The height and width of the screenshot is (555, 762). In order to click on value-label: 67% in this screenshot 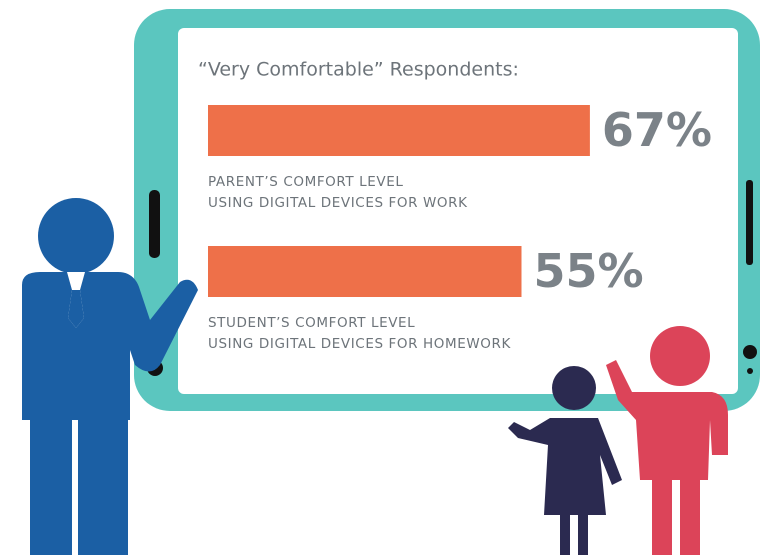, I will do `click(657, 130)`.